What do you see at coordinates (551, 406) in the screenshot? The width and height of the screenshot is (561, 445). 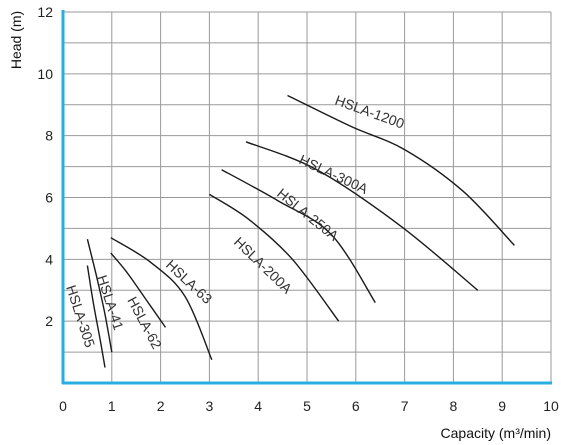 I see `x-tick-label: 10` at bounding box center [551, 406].